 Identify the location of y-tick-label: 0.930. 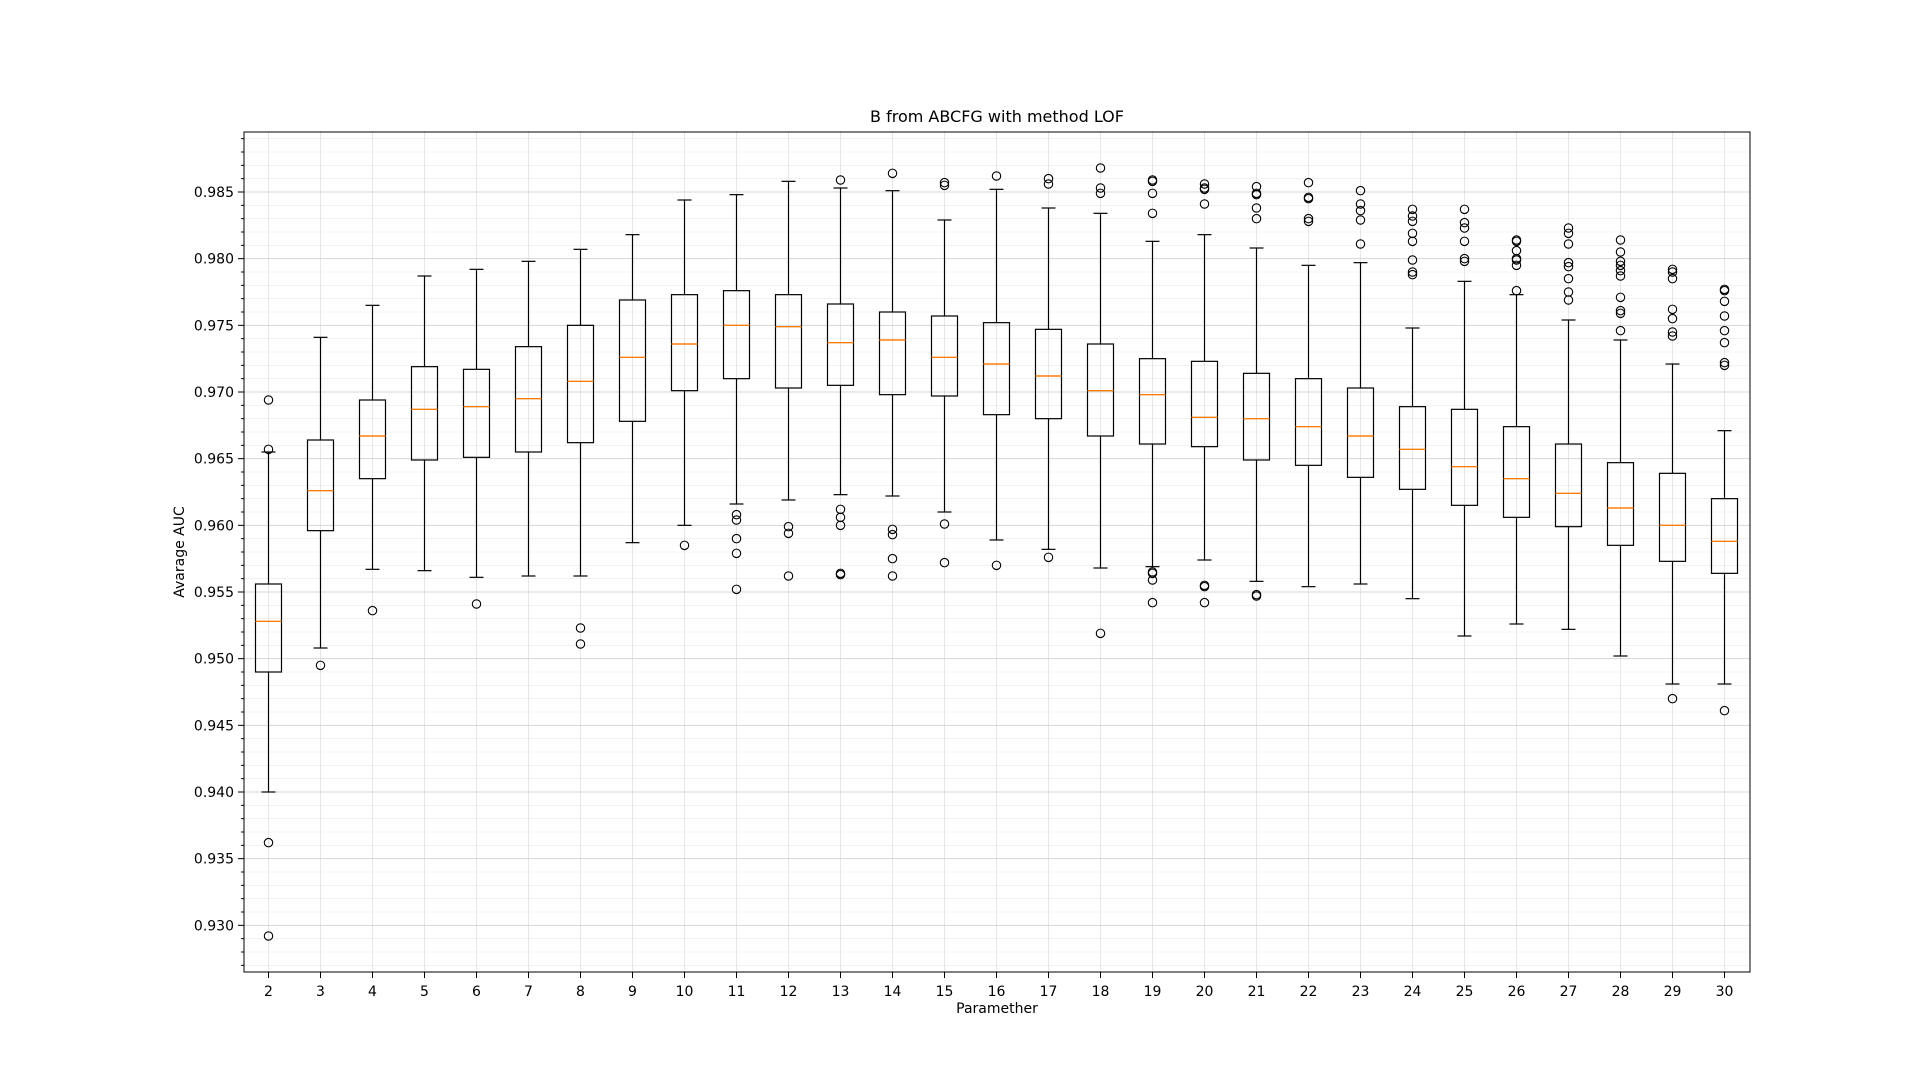
(214, 926).